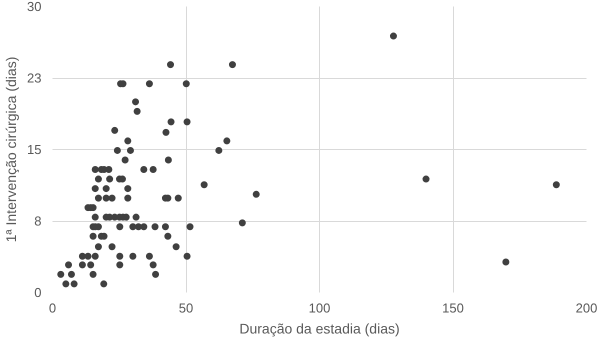 Image resolution: width=600 pixels, height=339 pixels. What do you see at coordinates (587, 308) in the screenshot?
I see `x-tick-label: 200` at bounding box center [587, 308].